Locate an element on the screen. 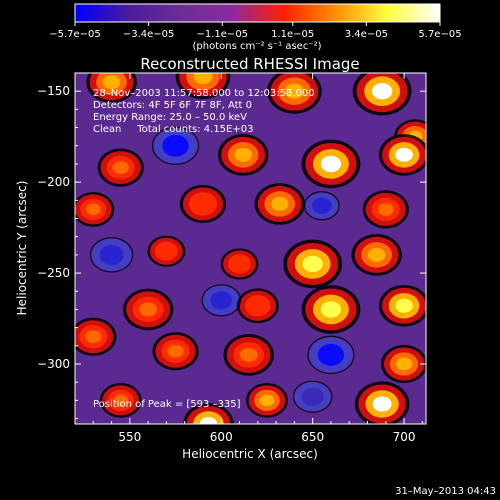  x-tick-label: 700 is located at coordinates (404, 437).